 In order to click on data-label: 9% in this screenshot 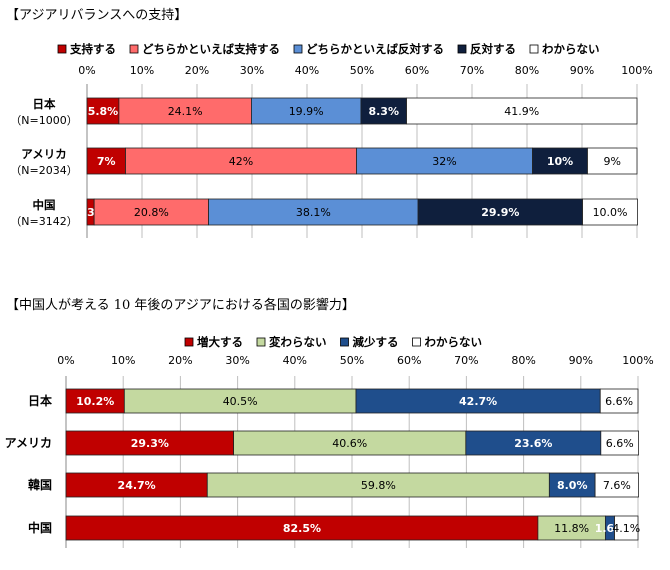, I will do `click(612, 161)`.